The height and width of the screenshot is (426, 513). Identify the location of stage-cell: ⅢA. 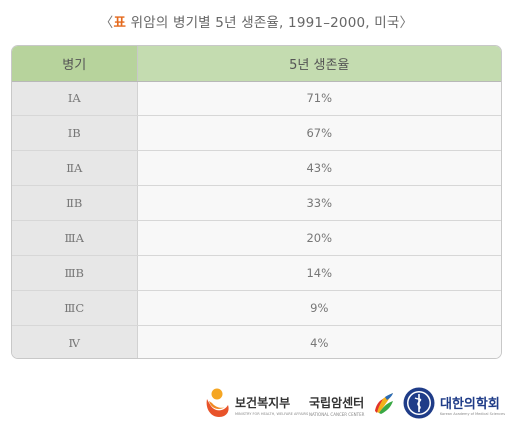
(75, 238).